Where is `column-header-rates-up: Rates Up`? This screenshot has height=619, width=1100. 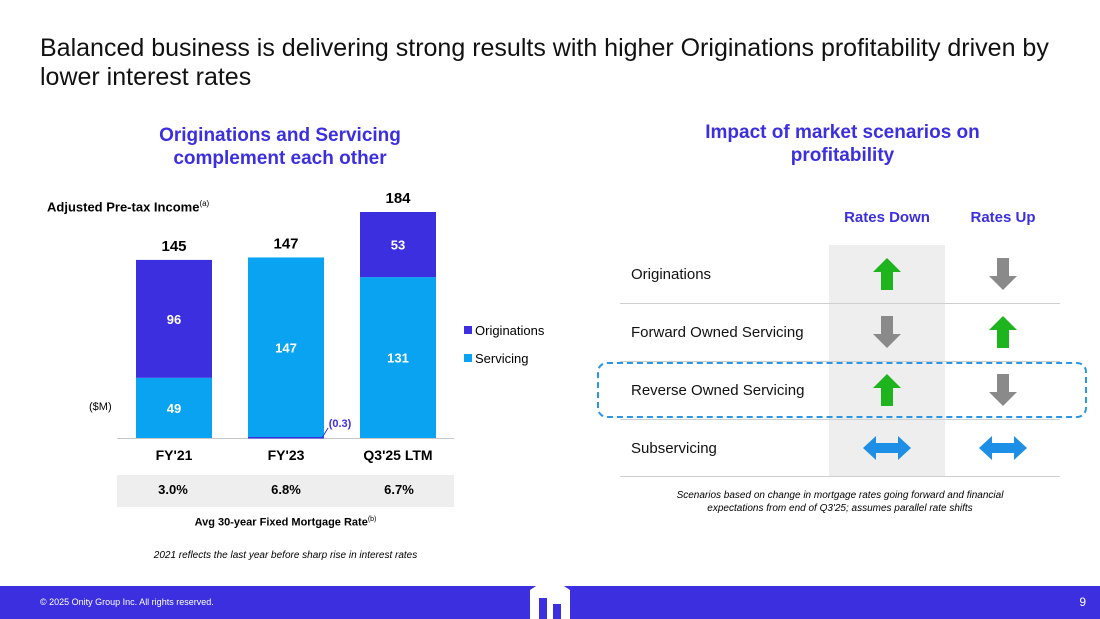 column-header-rates-up: Rates Up is located at coordinates (1003, 217).